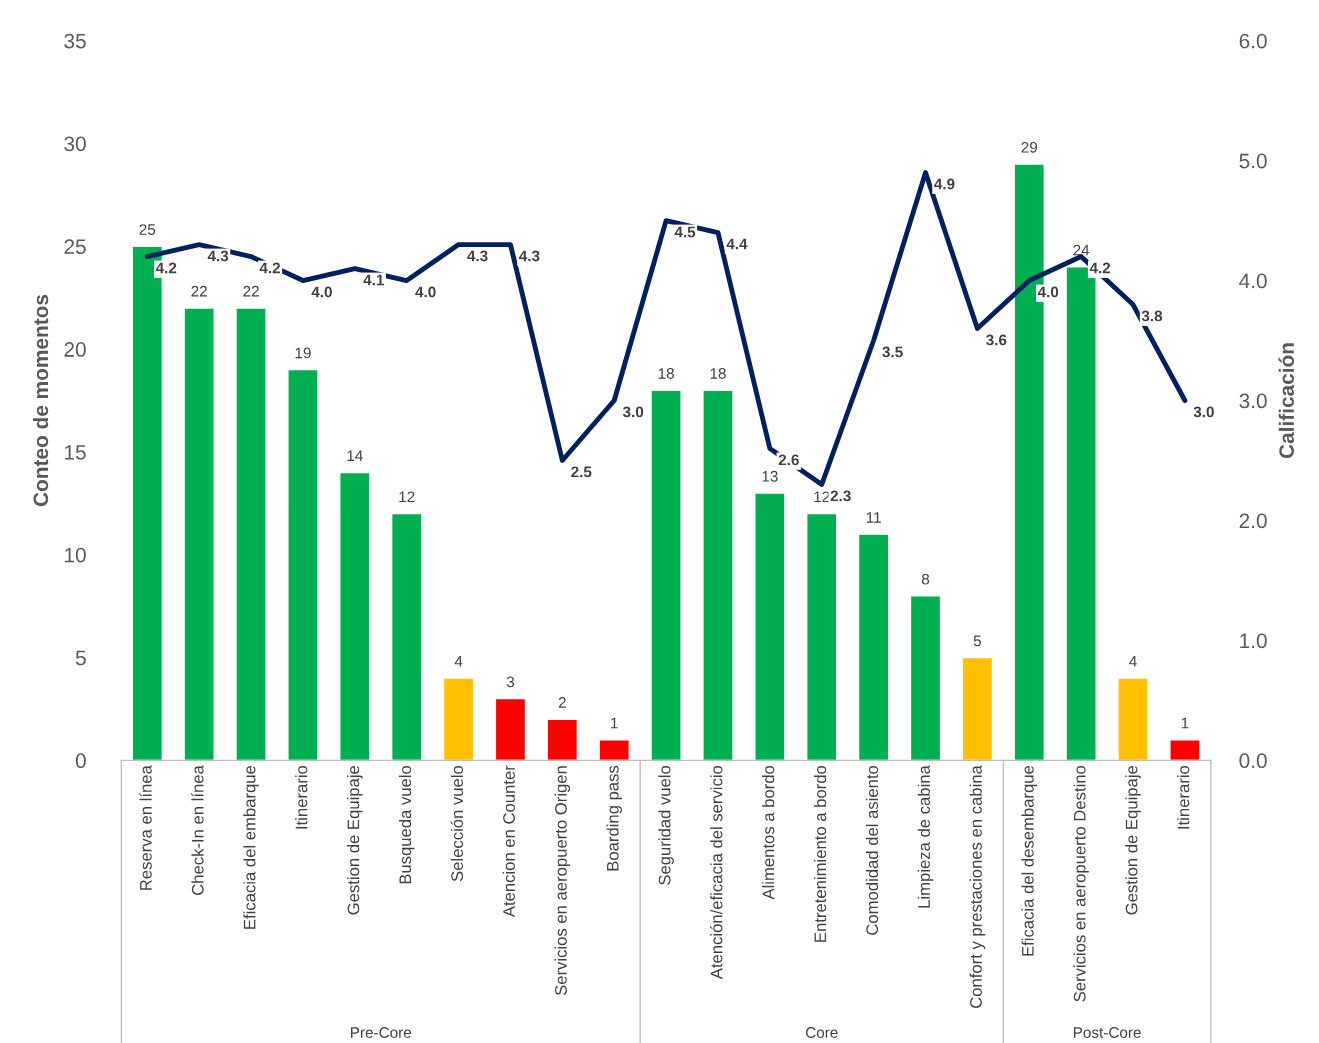 The image size is (1319, 1043). I want to click on data-label: 2.6, so click(788, 460).